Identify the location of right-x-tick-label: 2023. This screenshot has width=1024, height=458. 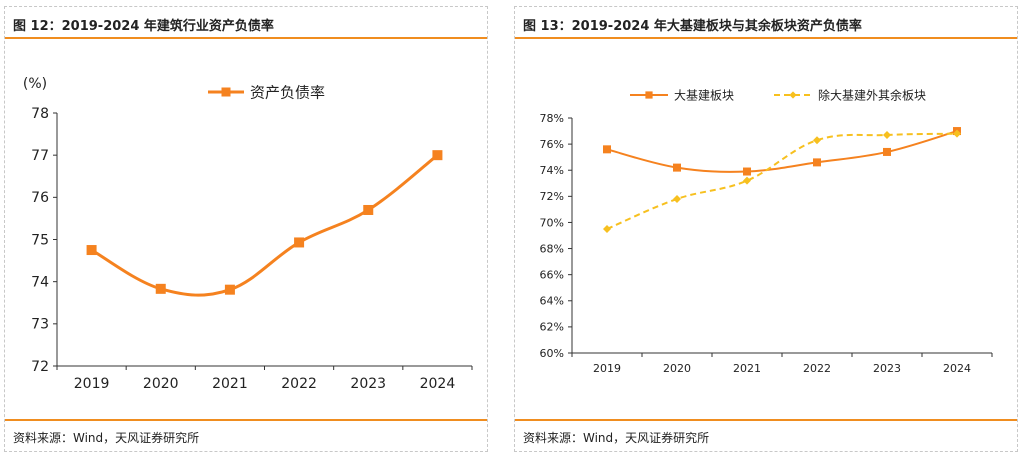
(887, 368).